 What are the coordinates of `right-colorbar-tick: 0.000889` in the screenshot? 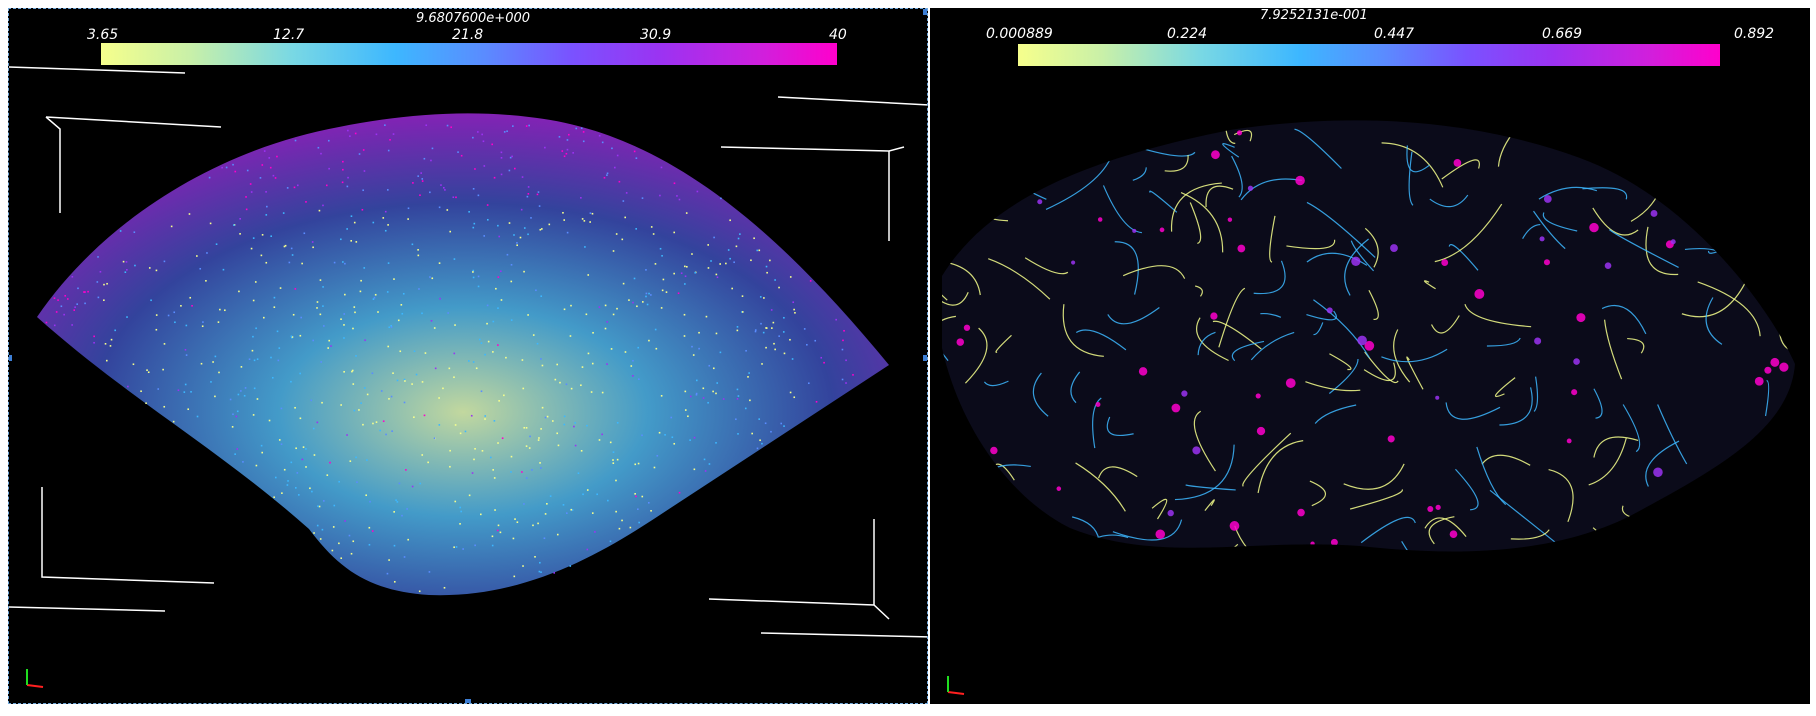 It's located at (1019, 34).